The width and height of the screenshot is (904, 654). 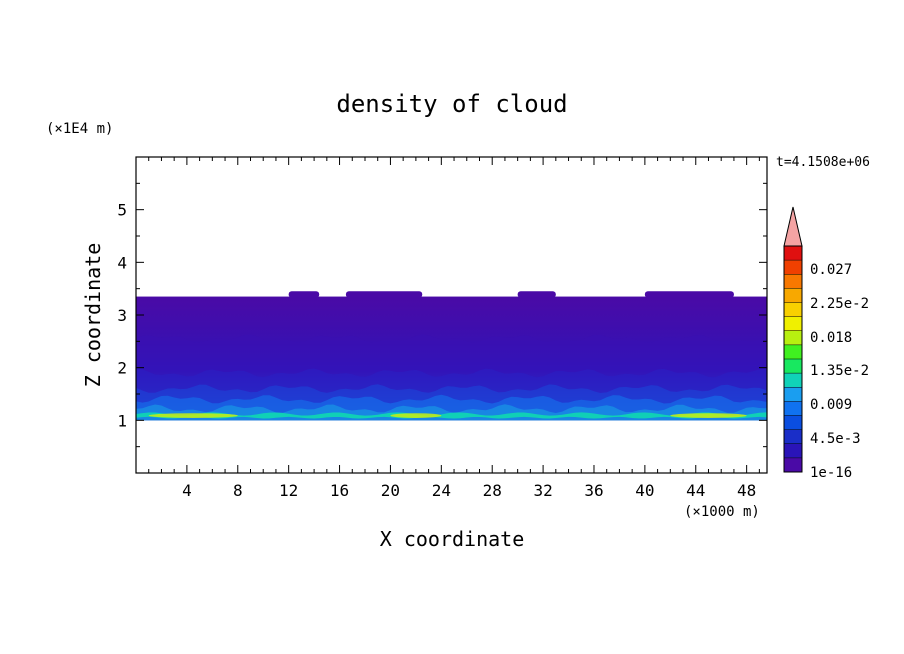 What do you see at coordinates (93, 315) in the screenshot?
I see `y-axis-label: Z coordinate` at bounding box center [93, 315].